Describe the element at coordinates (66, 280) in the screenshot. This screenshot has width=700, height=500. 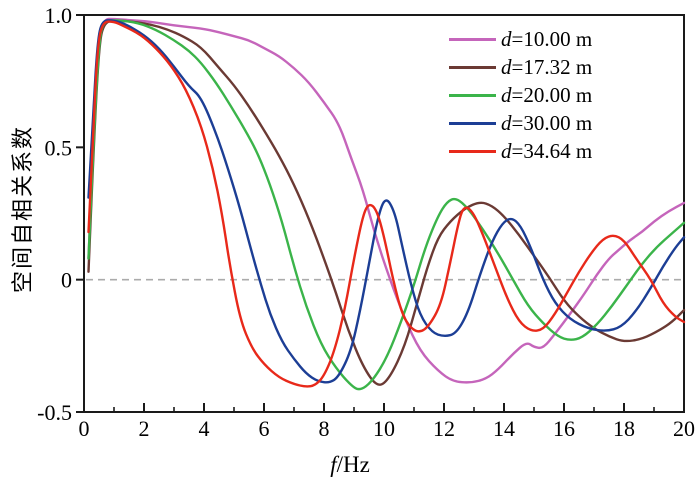
I see `y-tick-label: 0` at that location.